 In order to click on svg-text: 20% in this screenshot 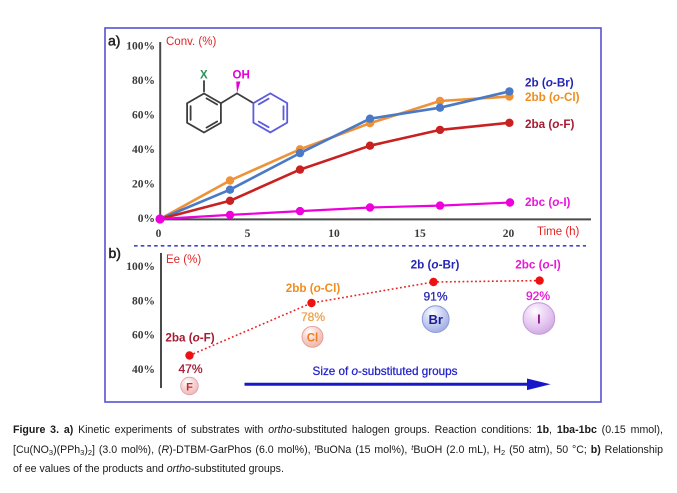, I will do `click(143, 185)`.